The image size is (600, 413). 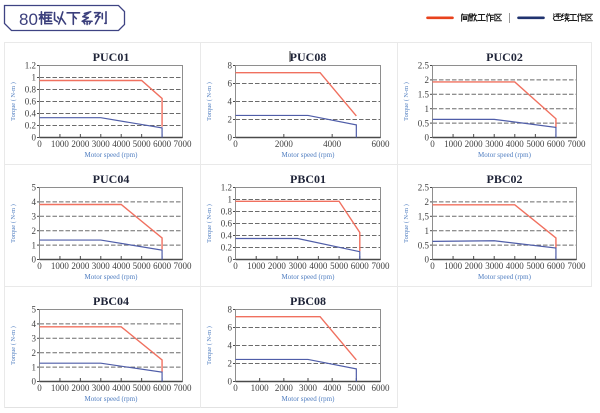 What do you see at coordinates (230, 328) in the screenshot?
I see `svg-text: 6` at bounding box center [230, 328].